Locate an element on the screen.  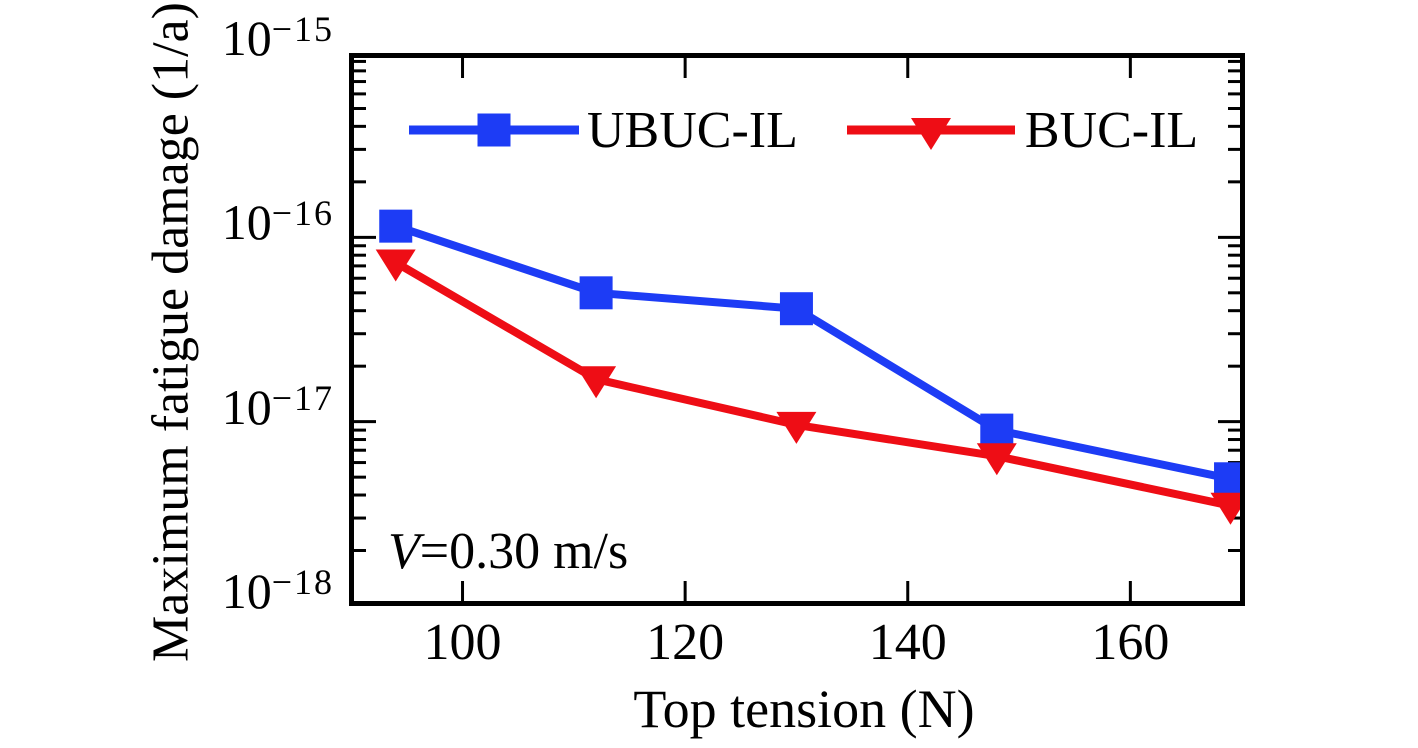
x-axis-title: Top tension (N) is located at coordinates (804, 709).